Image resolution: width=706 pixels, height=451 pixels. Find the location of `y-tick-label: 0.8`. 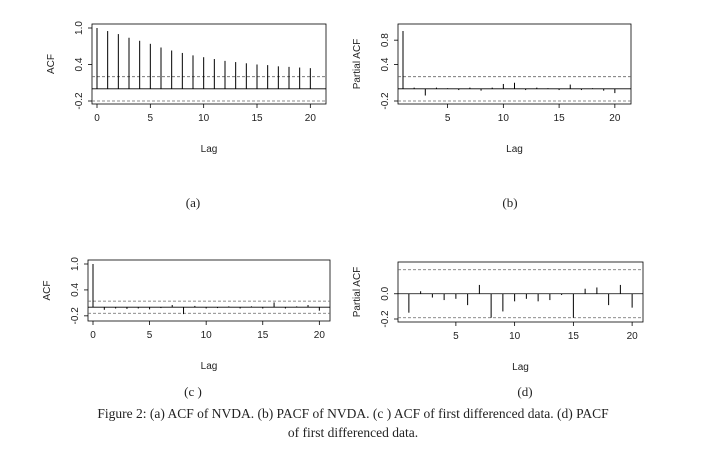

y-tick-label: 0.8 is located at coordinates (385, 40).